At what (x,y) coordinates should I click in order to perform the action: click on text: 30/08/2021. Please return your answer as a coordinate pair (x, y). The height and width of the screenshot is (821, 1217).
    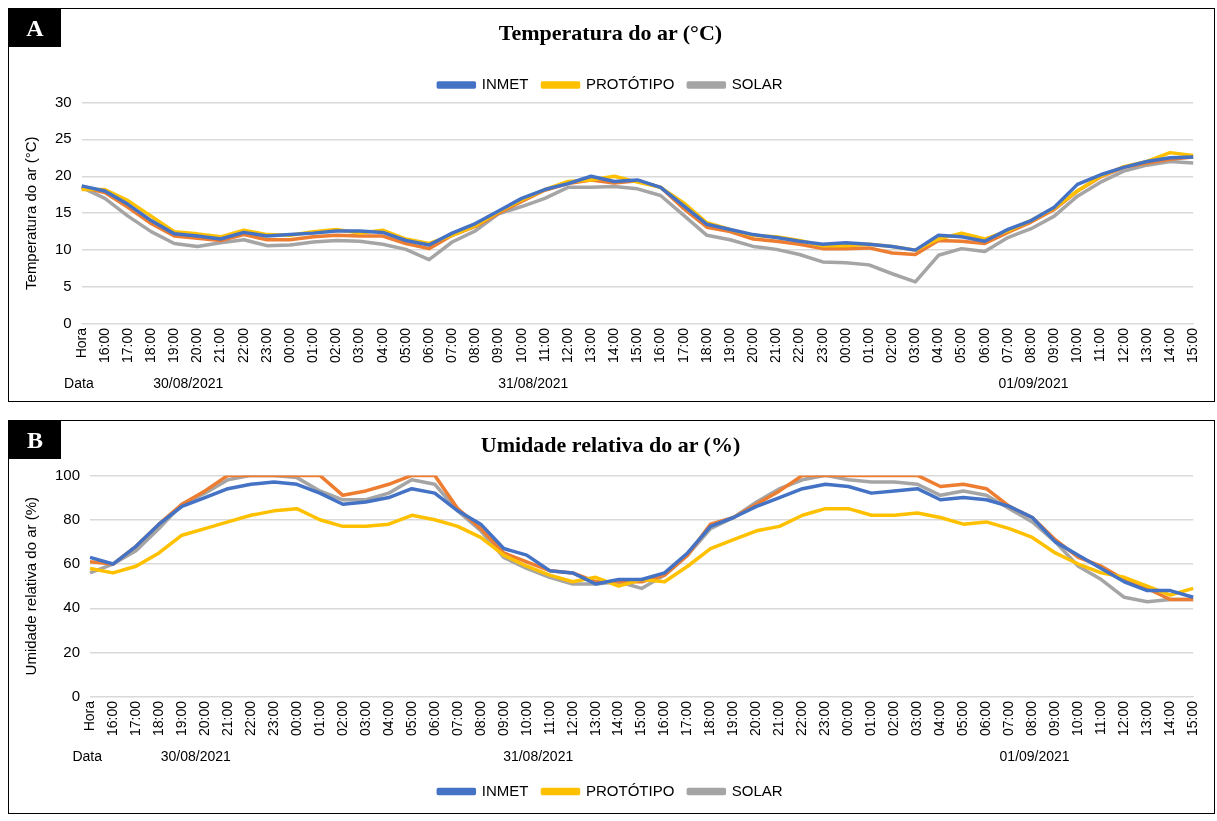
    Looking at the image, I should click on (195, 755).